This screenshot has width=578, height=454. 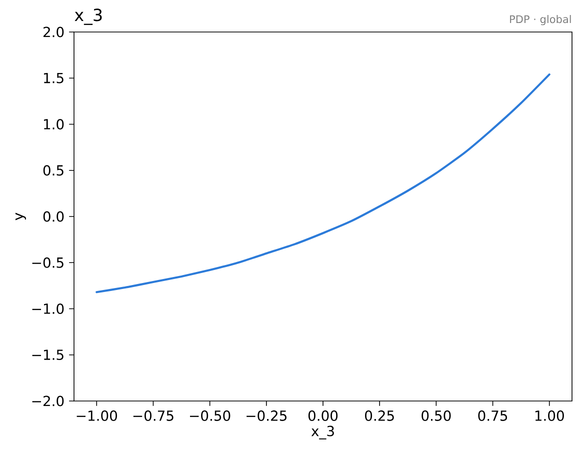 What do you see at coordinates (97, 415) in the screenshot?
I see `x-tick-label: −1.00` at bounding box center [97, 415].